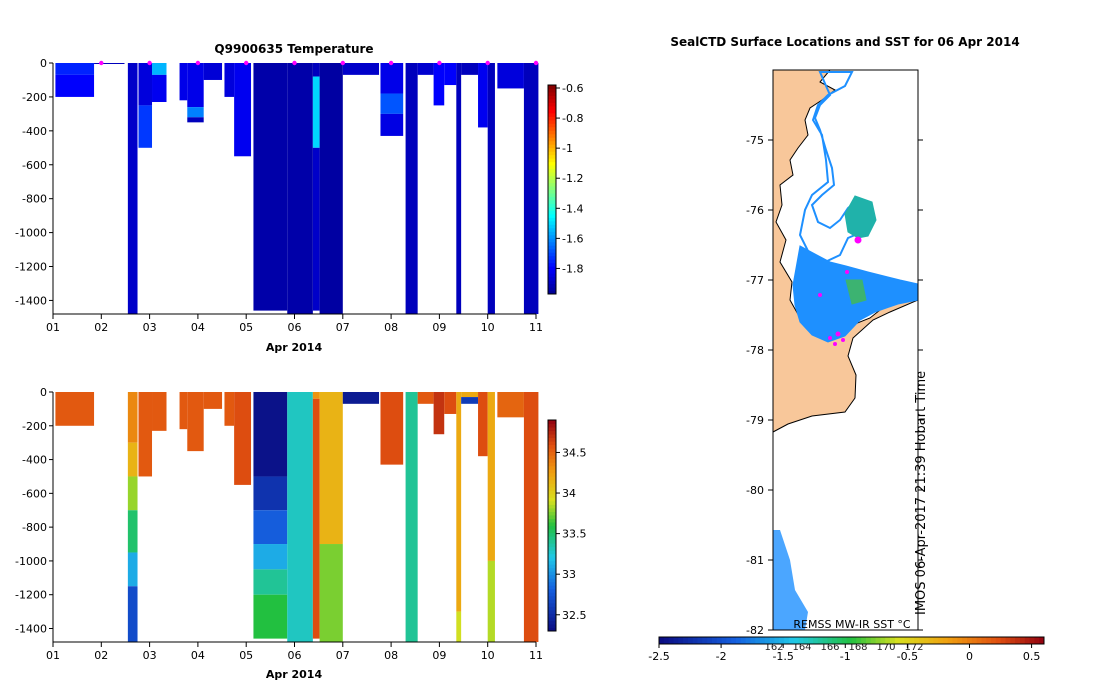 This screenshot has height=700, width=1099. What do you see at coordinates (574, 452) in the screenshot?
I see `colorbar-tick-label: 34.5` at bounding box center [574, 452].